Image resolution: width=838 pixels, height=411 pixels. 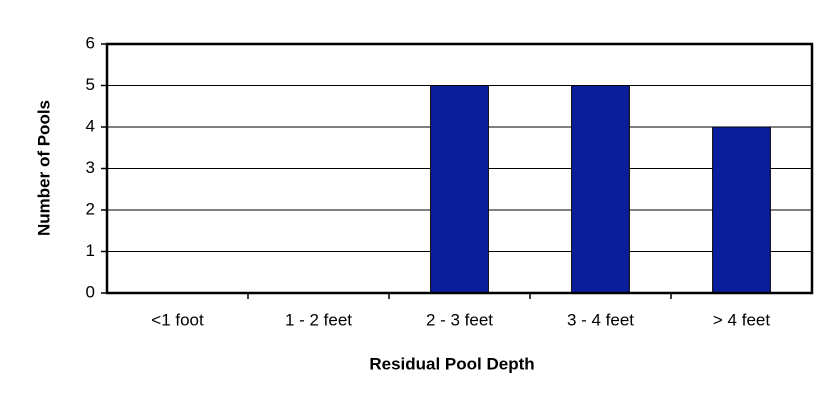 What do you see at coordinates (90, 291) in the screenshot?
I see `y-tick-label: 0` at bounding box center [90, 291].